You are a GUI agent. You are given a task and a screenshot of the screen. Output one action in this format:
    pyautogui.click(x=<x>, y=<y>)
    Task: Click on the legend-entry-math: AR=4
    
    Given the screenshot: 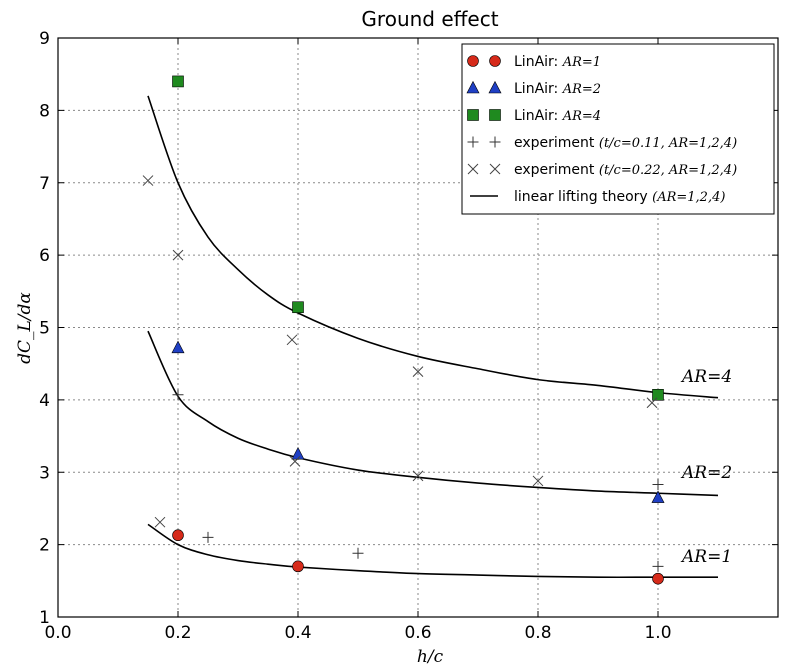 What is the action you would take?
    pyautogui.click(x=581, y=116)
    